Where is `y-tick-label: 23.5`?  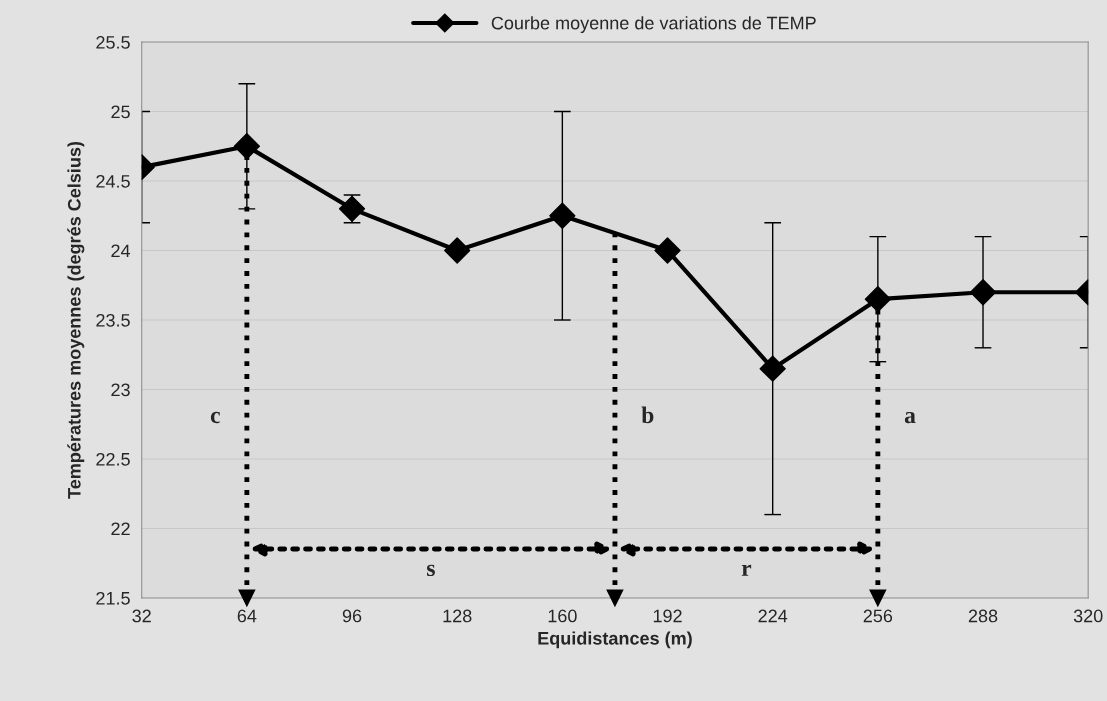 y-tick-label: 23.5 is located at coordinates (113, 320).